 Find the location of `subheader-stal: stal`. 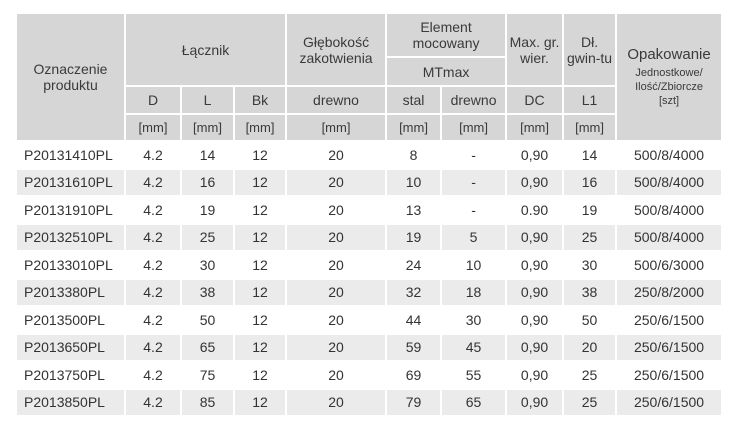

subheader-stal: stal is located at coordinates (414, 100).